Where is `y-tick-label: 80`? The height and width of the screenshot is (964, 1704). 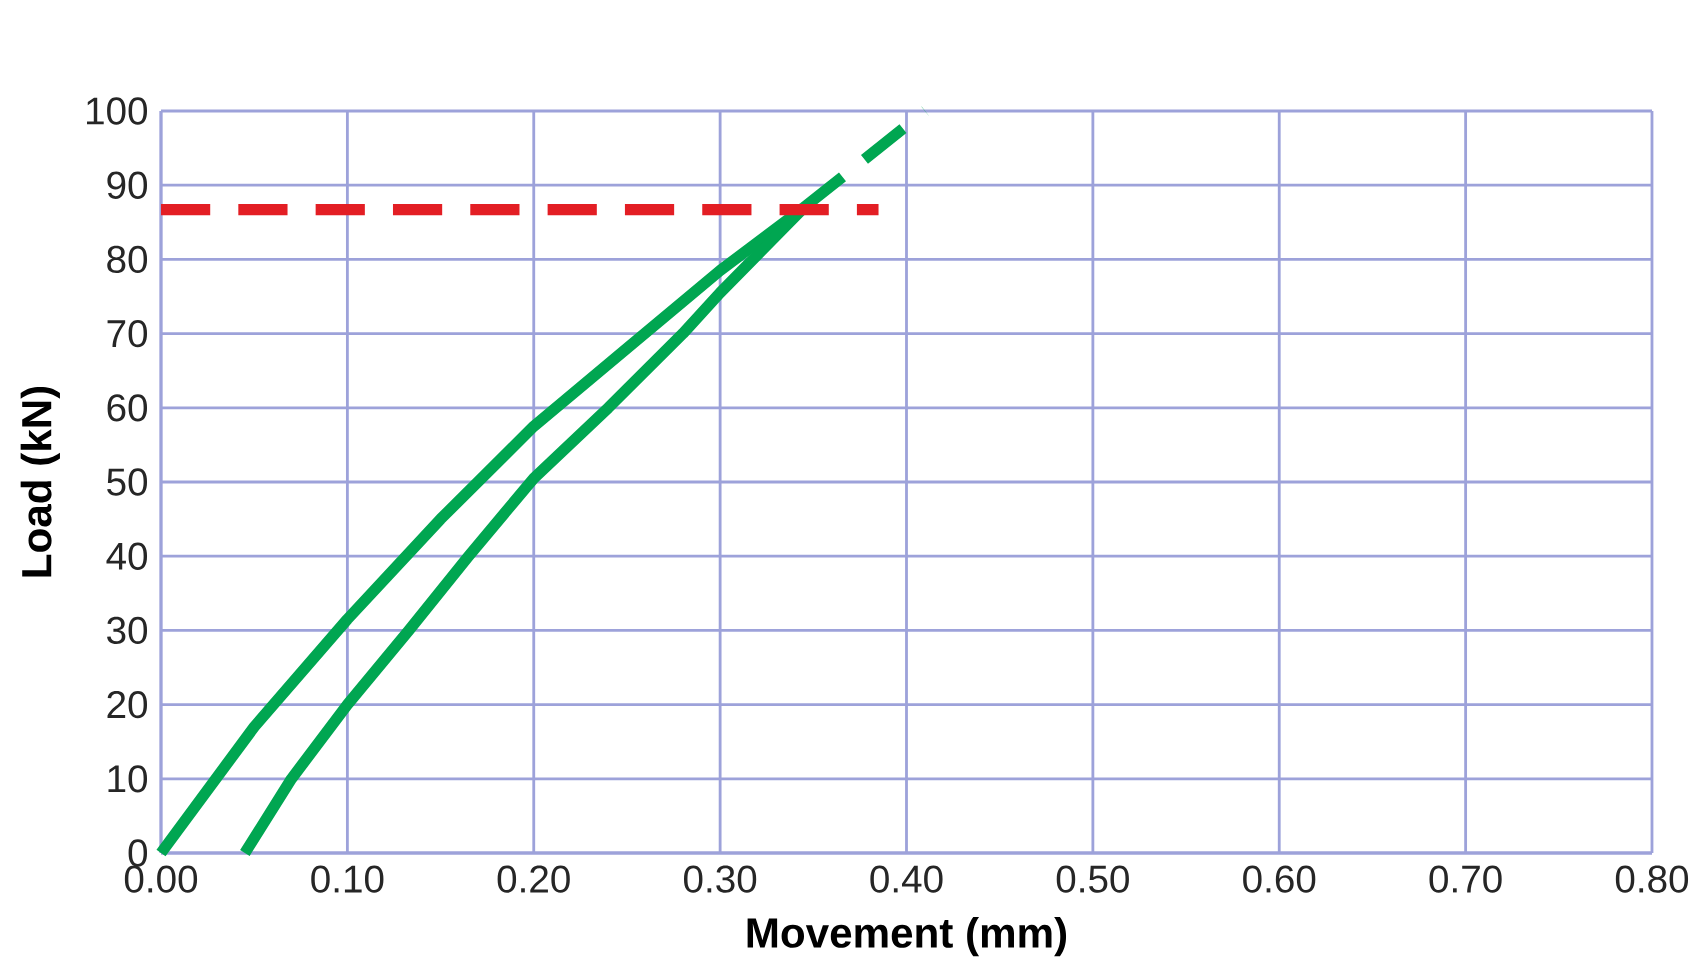 y-tick-label: 80 is located at coordinates (127, 259).